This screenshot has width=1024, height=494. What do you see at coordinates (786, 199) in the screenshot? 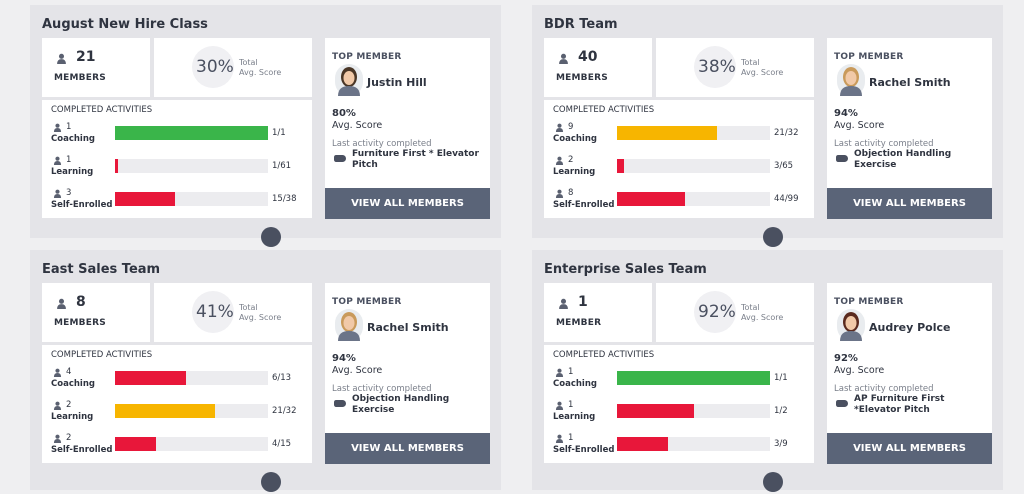
I see `activity-progress: 44/99` at bounding box center [786, 199].